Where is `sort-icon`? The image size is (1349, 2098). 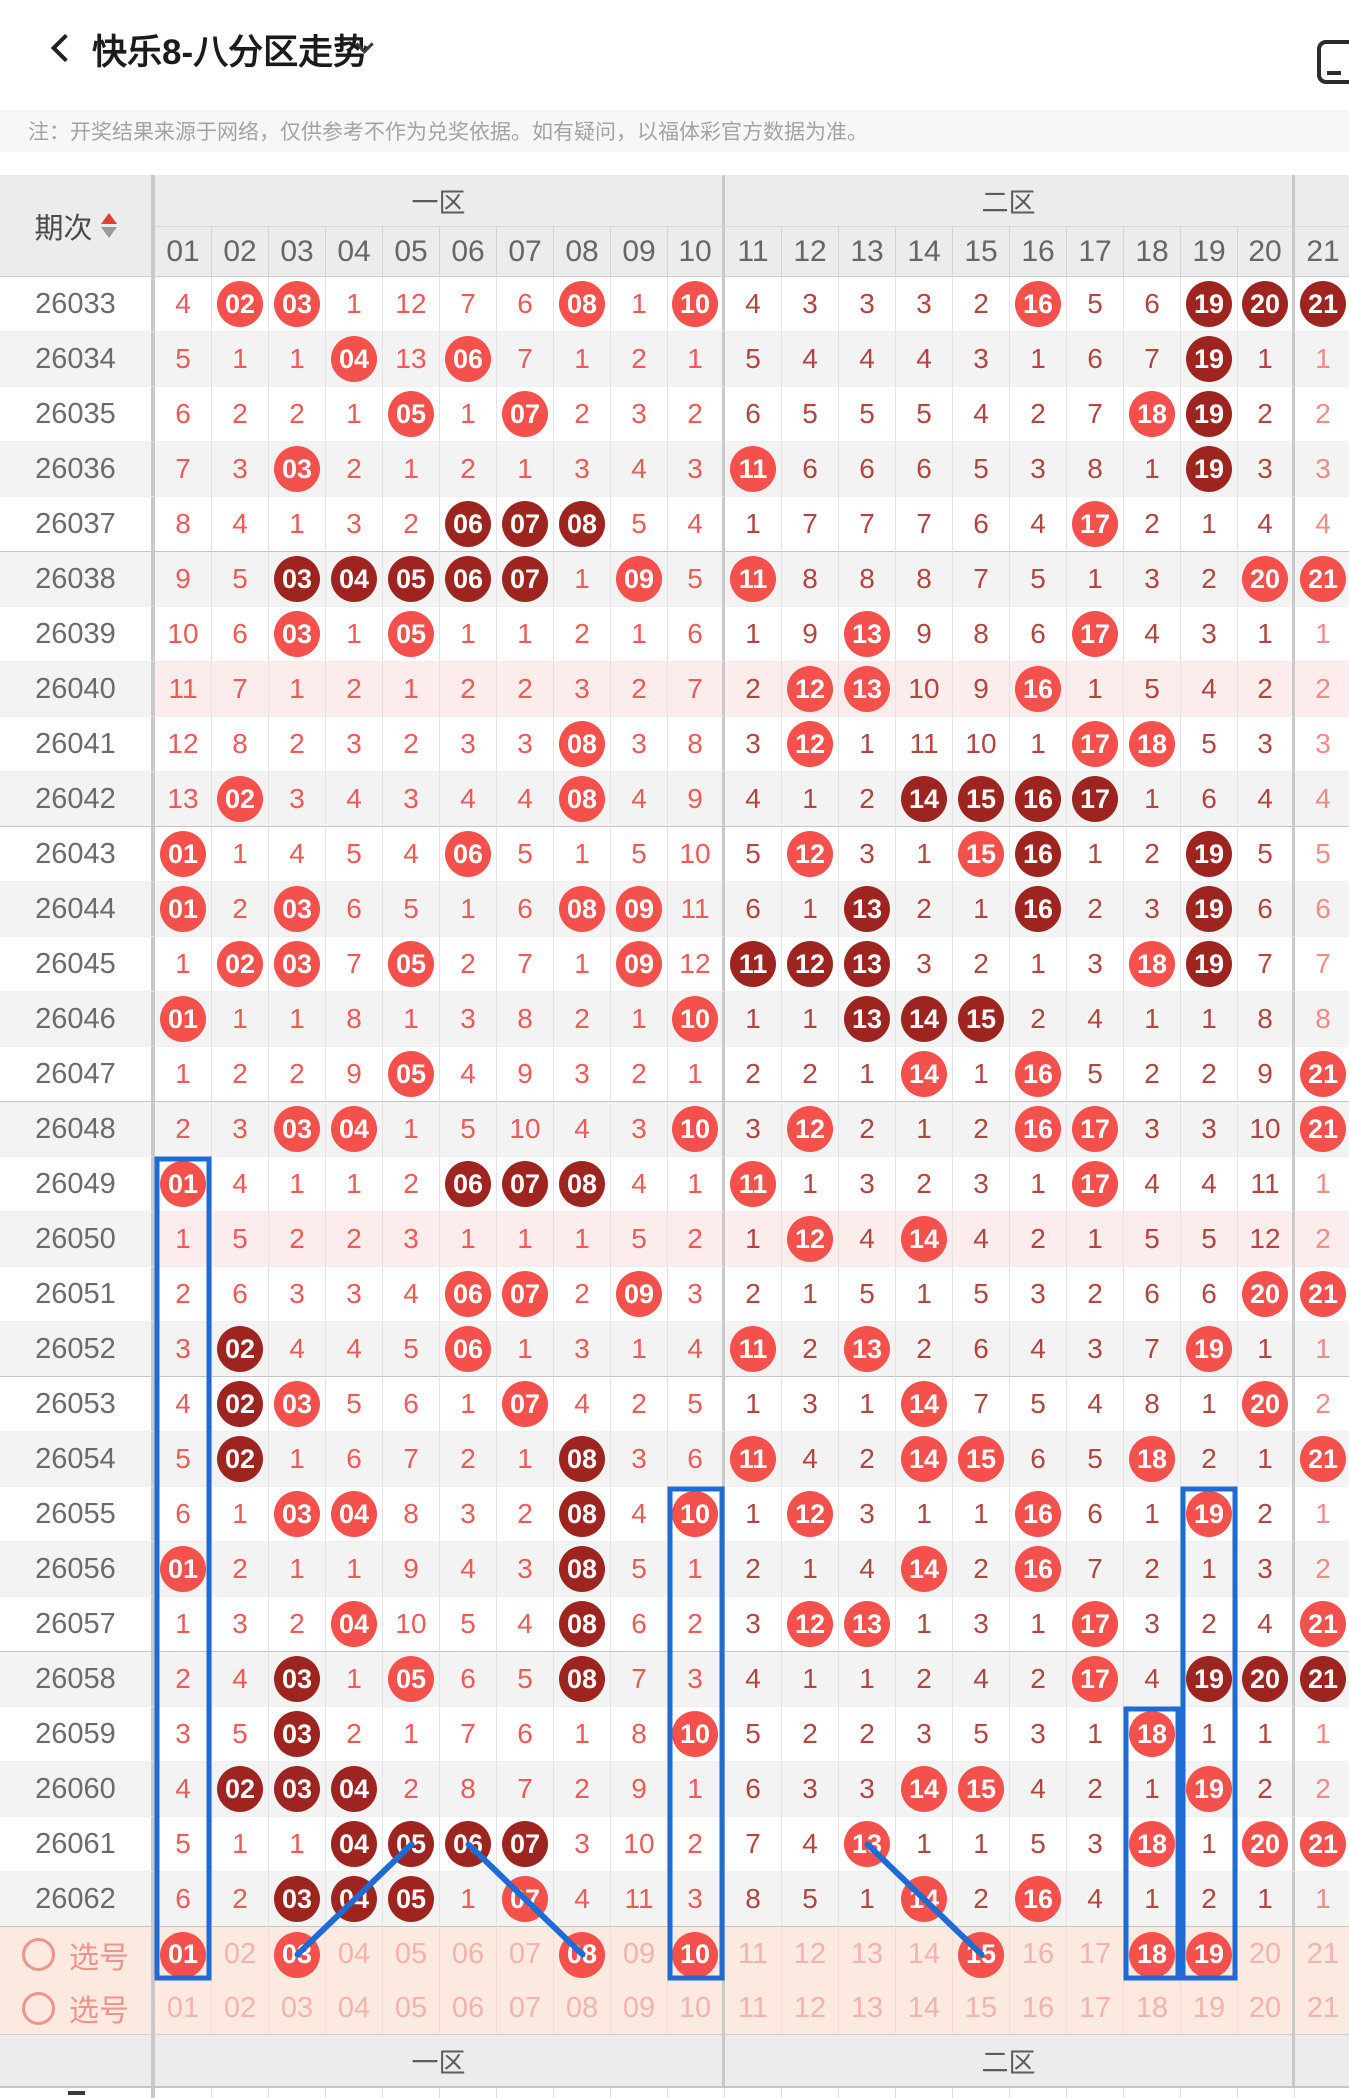
sort-icon is located at coordinates (108, 225).